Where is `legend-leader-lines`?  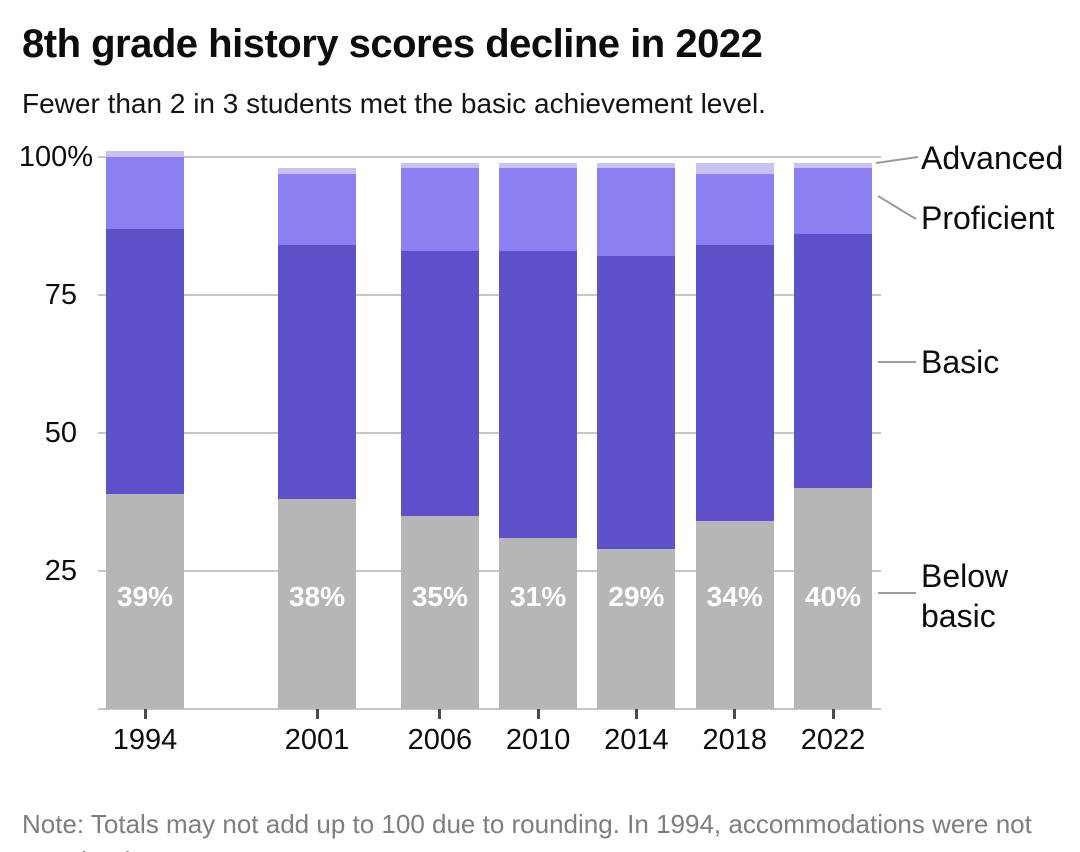 legend-leader-lines is located at coordinates (897, 375).